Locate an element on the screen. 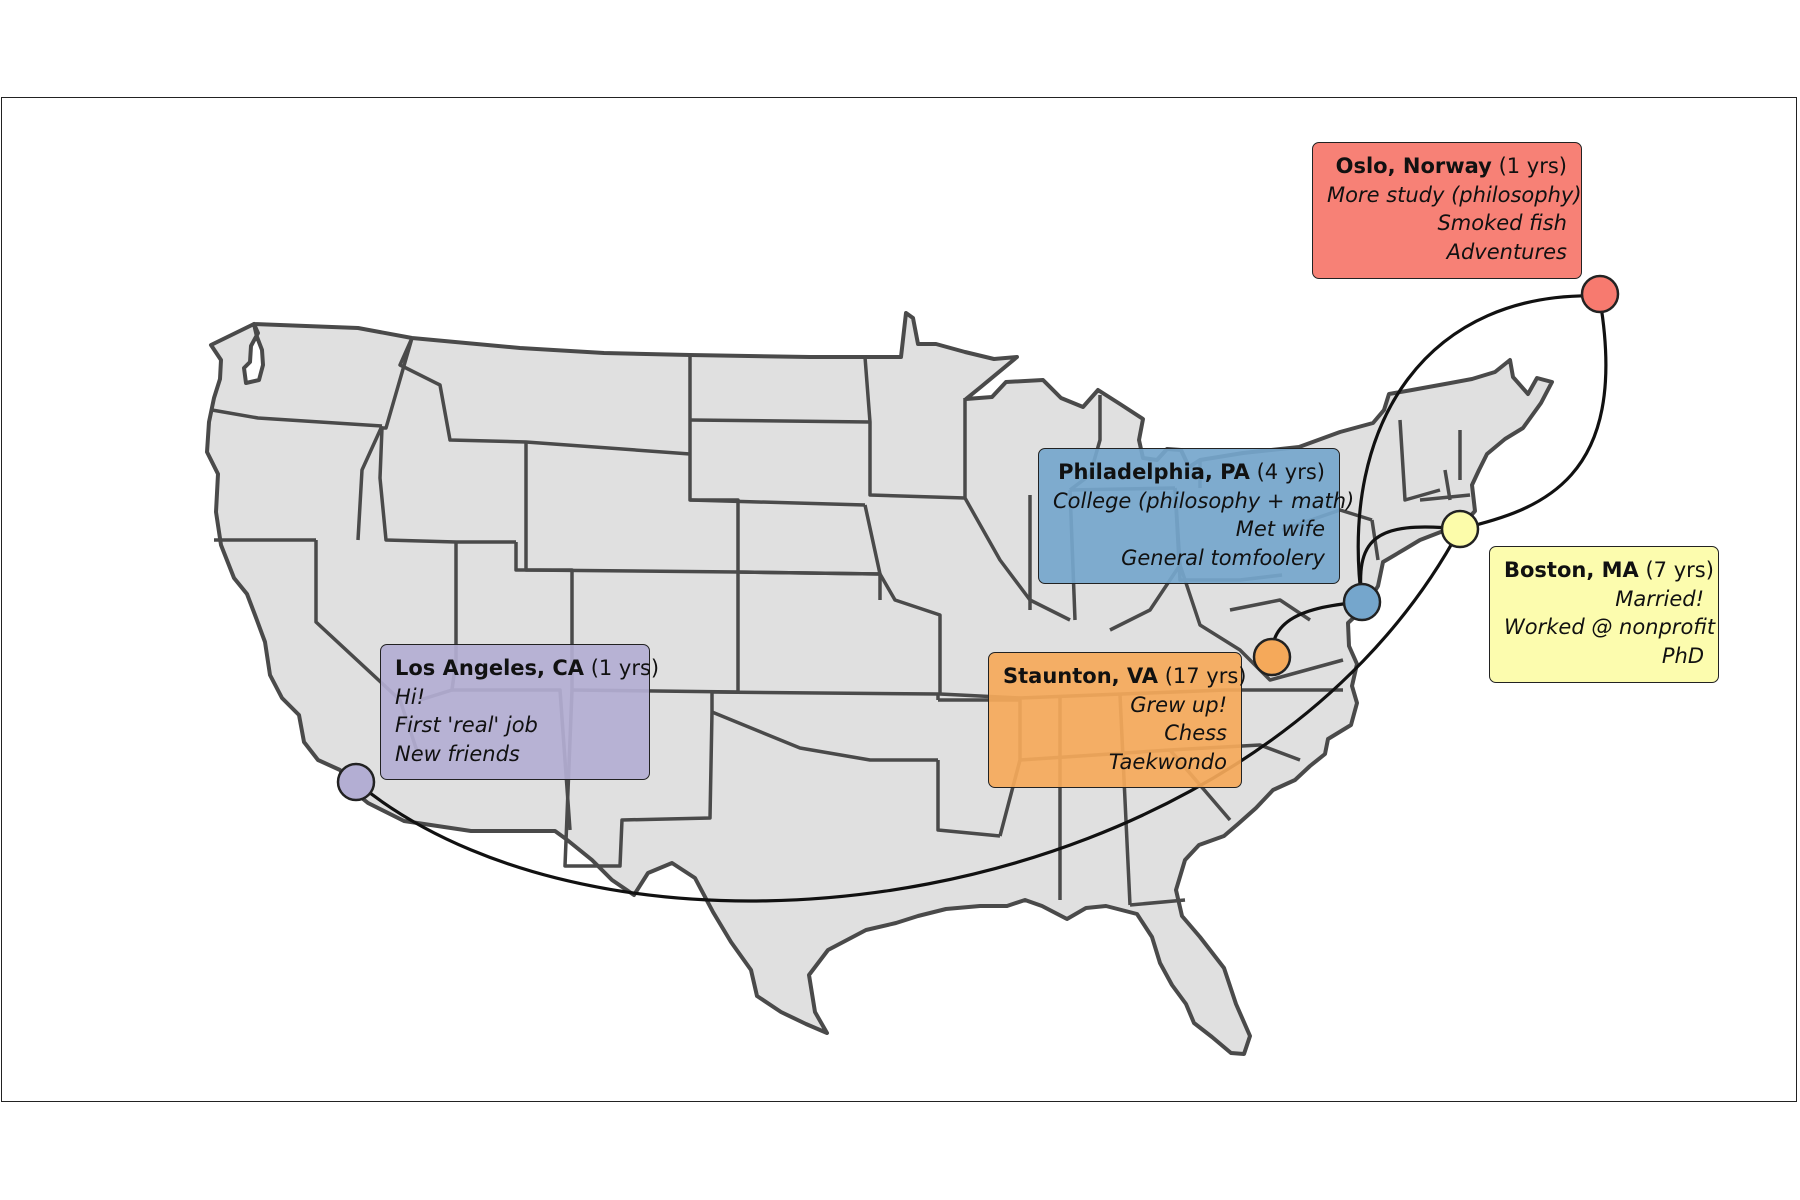  card-line: More study (philosophy) is located at coordinates (1454, 194).